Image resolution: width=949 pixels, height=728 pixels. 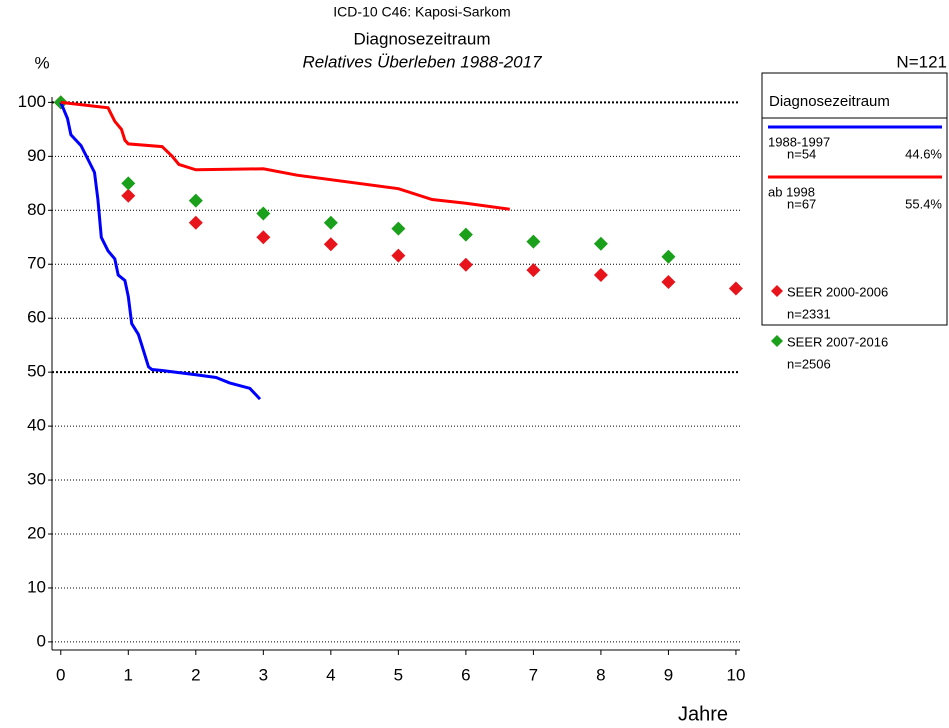 What do you see at coordinates (921, 61) in the screenshot?
I see `total-count: N=121` at bounding box center [921, 61].